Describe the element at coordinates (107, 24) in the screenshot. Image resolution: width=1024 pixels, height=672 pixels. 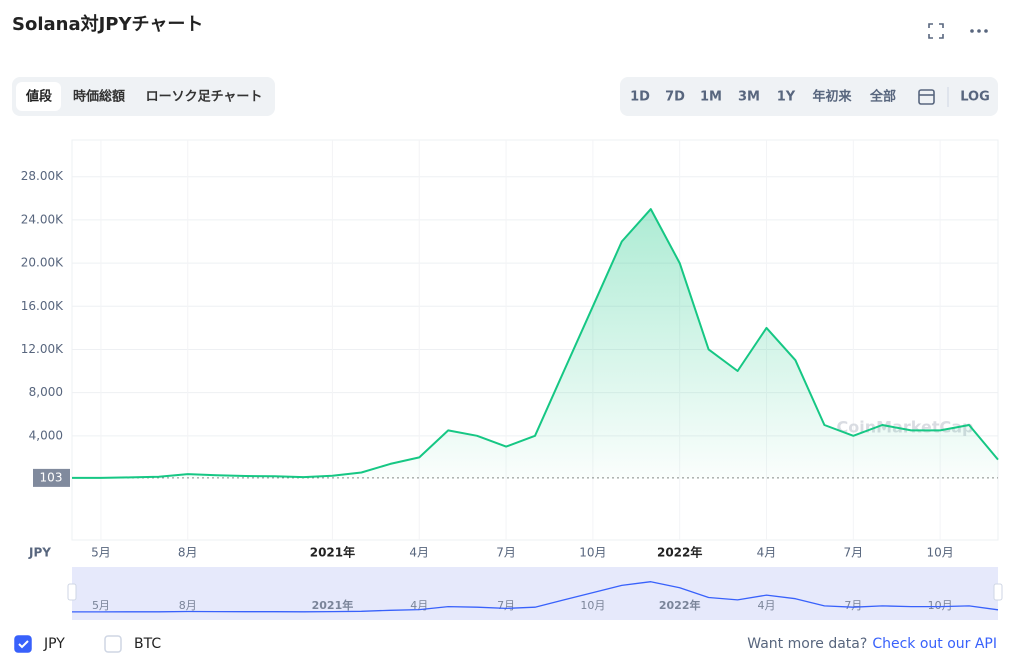
I see `page-title: Solana対JPYチャート` at that location.